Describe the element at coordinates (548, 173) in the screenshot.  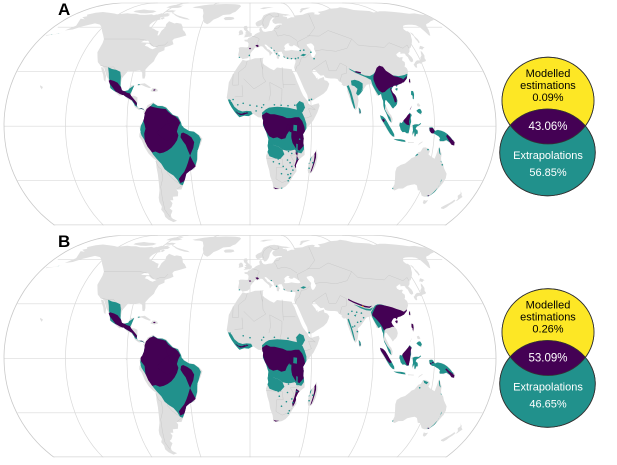
I see `svg-text: 56.85%` at that location.